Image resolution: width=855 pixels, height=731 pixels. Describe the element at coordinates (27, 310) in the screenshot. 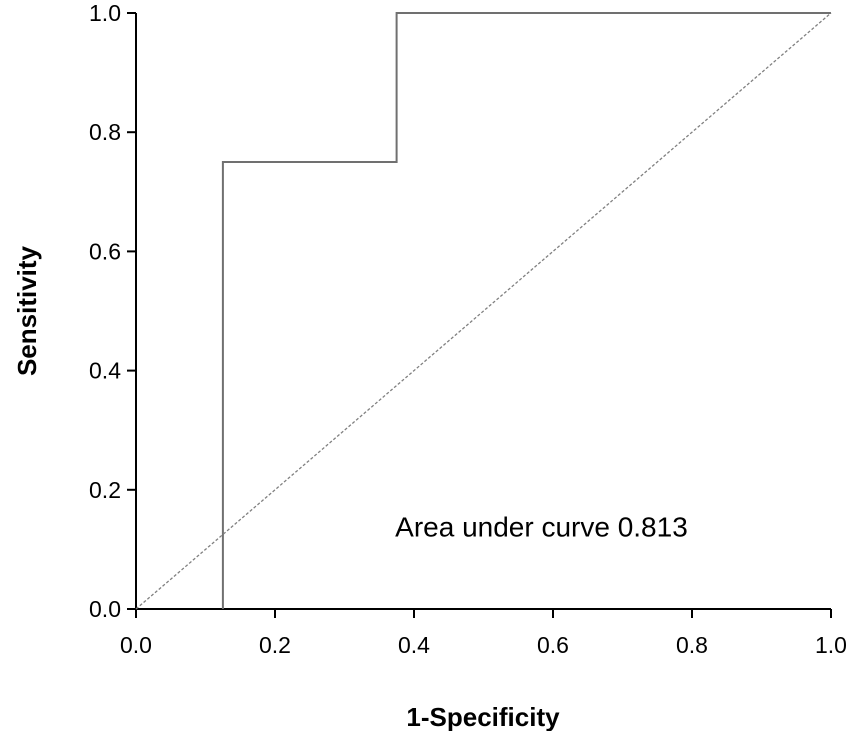

I see `y-axis-title: Sensitivity` at that location.